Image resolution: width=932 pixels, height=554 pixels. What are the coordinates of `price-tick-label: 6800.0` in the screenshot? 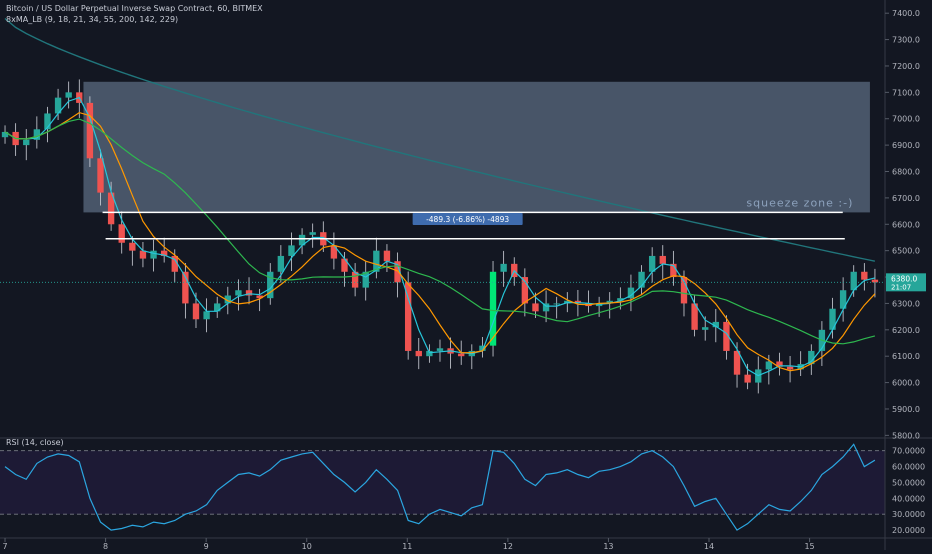 It's located at (906, 172).